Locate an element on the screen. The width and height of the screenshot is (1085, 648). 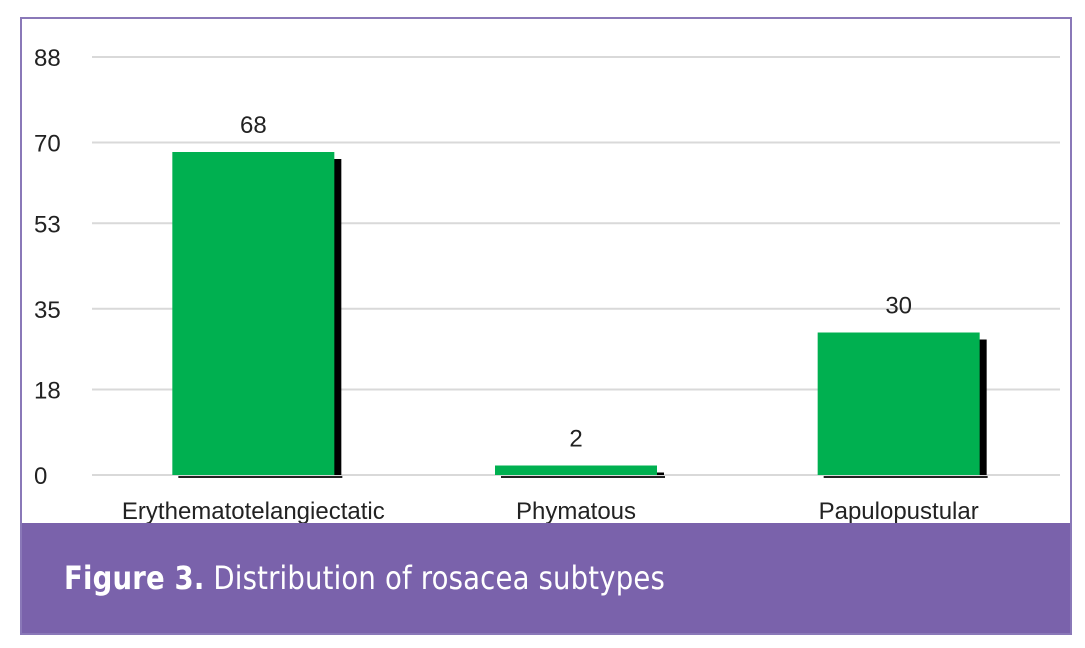
y-tick-label: 53 is located at coordinates (47, 224).